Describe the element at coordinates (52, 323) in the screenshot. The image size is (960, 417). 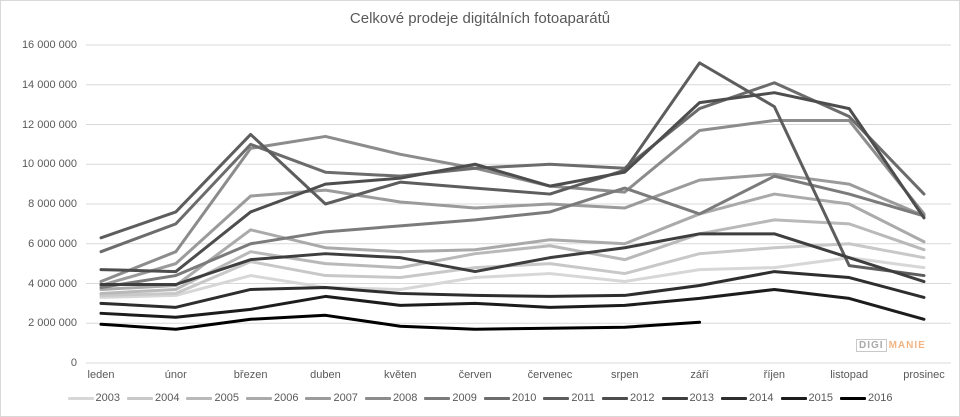
I see `y-axis-label: 2 000 000` at that location.